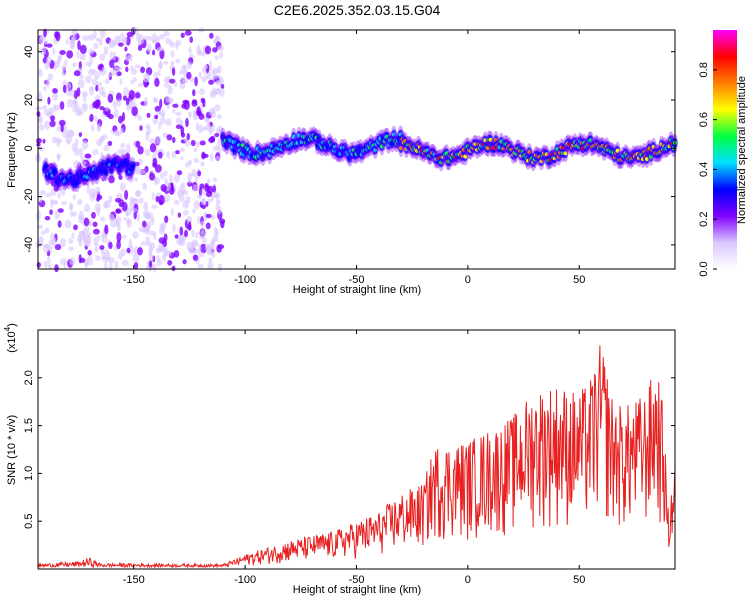 This screenshot has width=750, height=600. I want to click on snr-scale-exponent: 4, so click(7, 328).